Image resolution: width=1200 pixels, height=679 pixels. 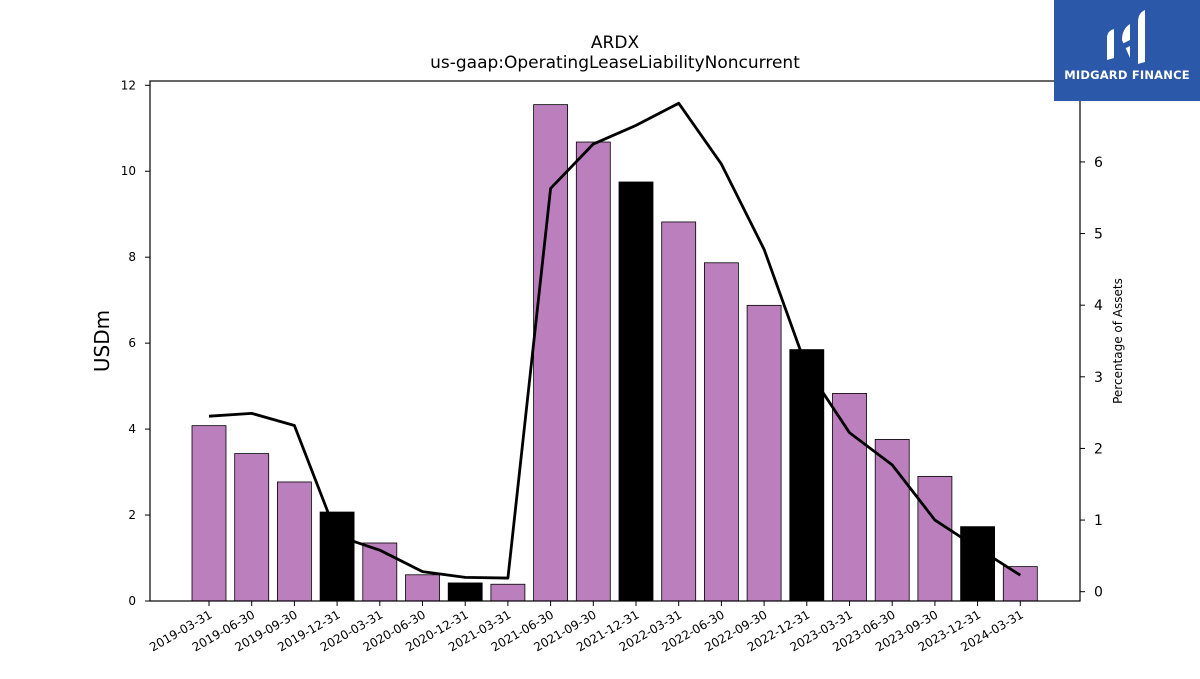 What do you see at coordinates (132, 343) in the screenshot?
I see `y-tick-label: 6` at bounding box center [132, 343].